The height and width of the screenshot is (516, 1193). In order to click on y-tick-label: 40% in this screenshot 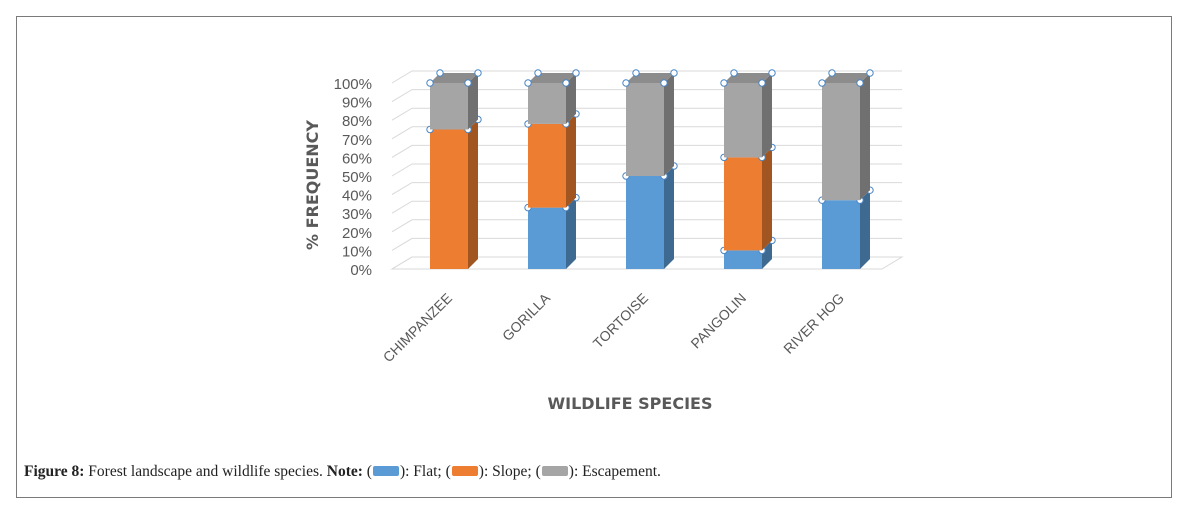, I will do `click(357, 196)`.